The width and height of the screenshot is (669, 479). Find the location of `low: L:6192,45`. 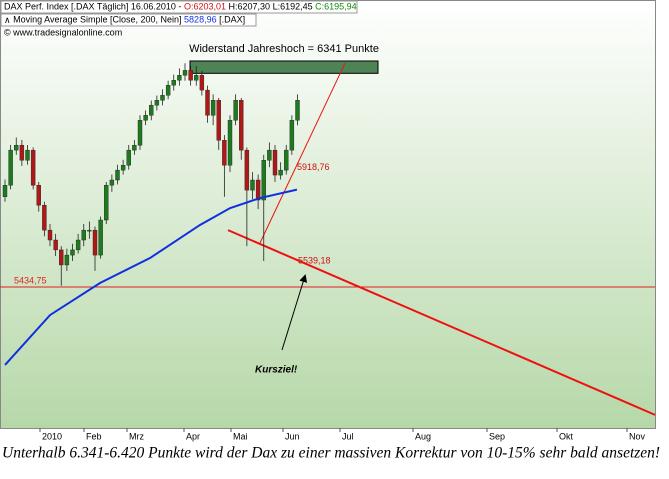

low: L:6192,45 is located at coordinates (293, 7).